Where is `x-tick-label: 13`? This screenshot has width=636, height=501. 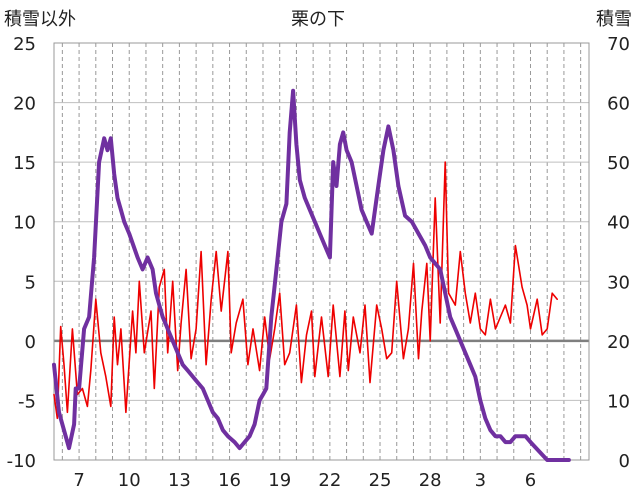 x-tick-label: 13 is located at coordinates (179, 480).